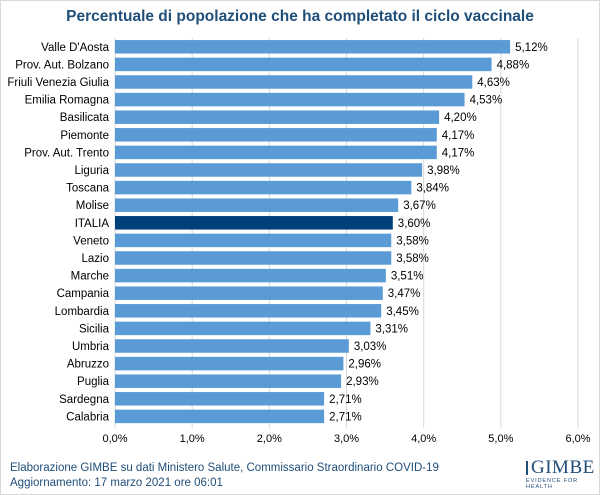 The height and width of the screenshot is (495, 600). I want to click on value-label: 3,60%, so click(414, 224).